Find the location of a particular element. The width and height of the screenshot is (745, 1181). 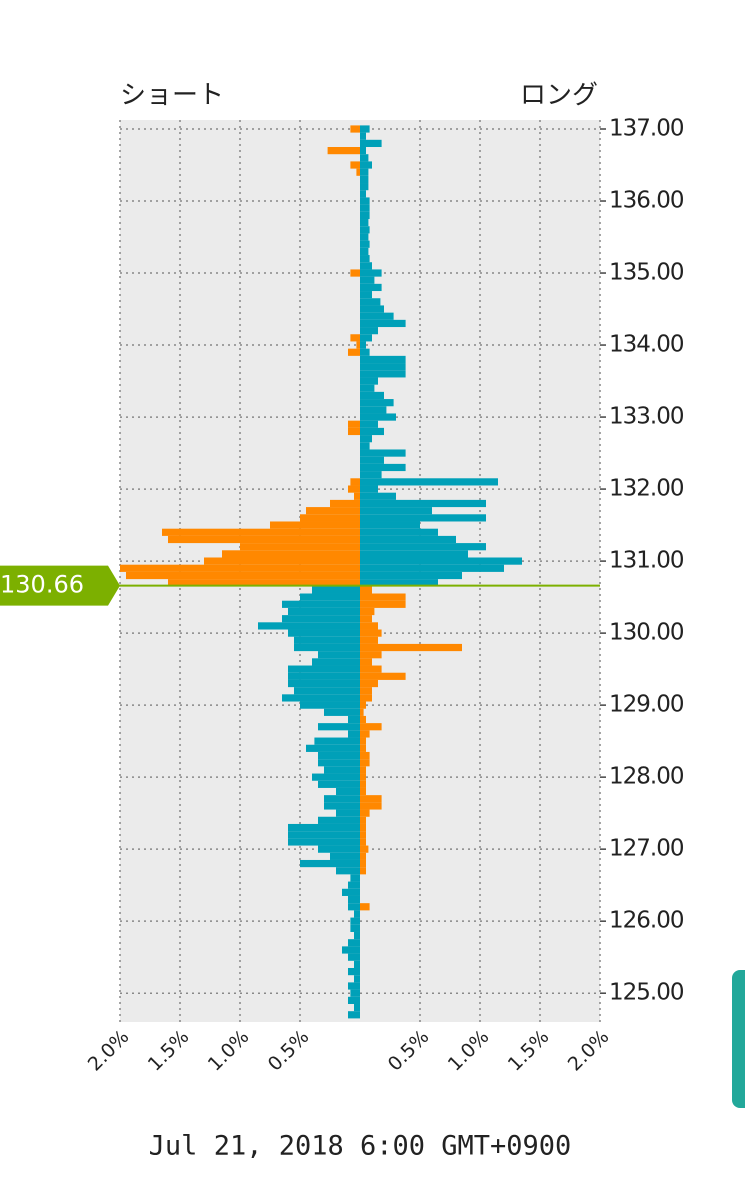

y-tick-label: 134.00 is located at coordinates (646, 345).